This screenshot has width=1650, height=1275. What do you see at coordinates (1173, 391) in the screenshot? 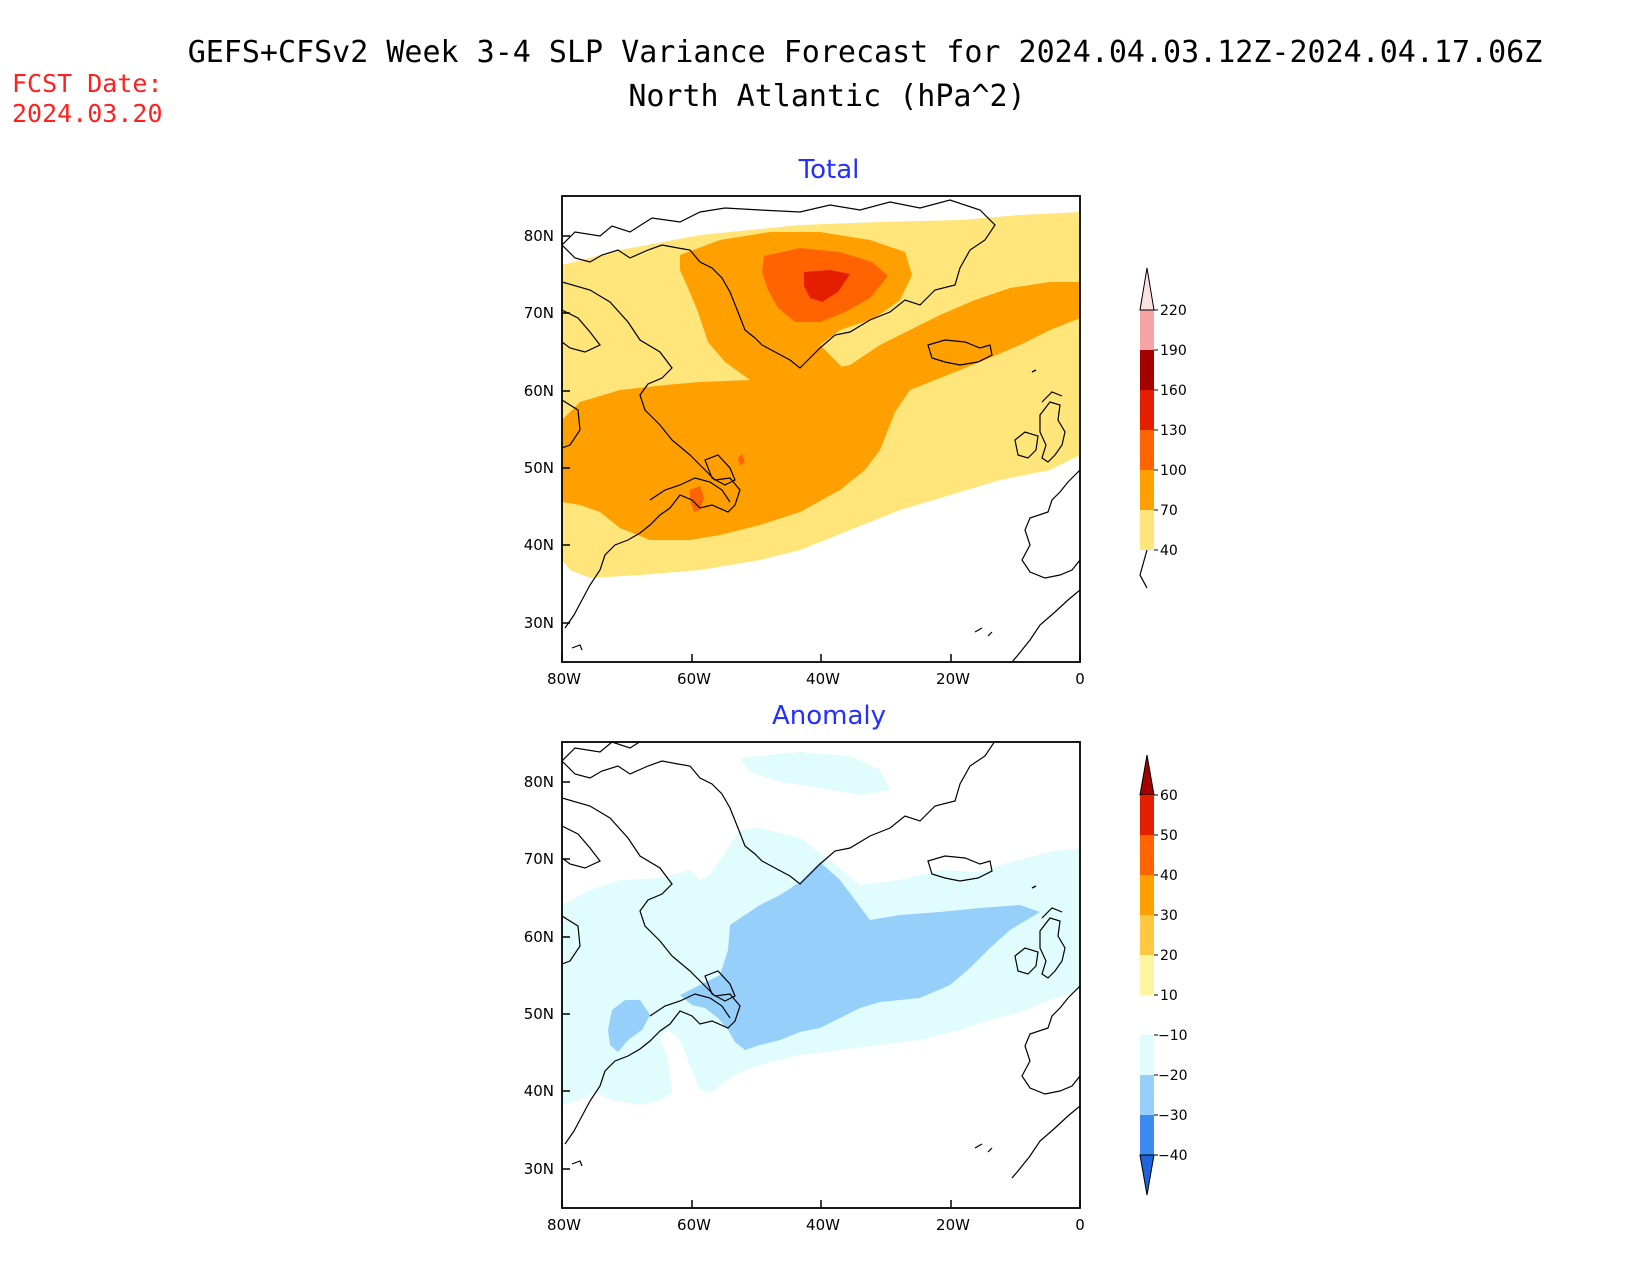
I see `colorbar-label: 160` at bounding box center [1173, 391].